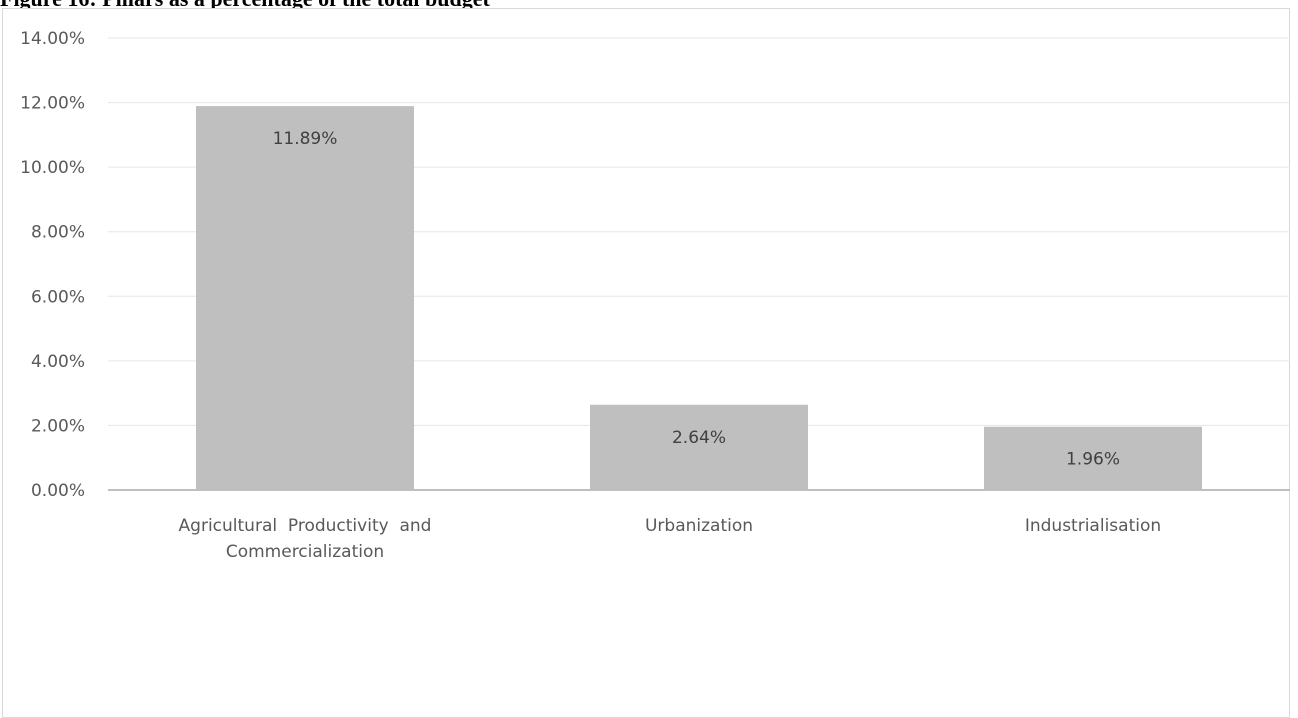 The height and width of the screenshot is (718, 1298). I want to click on x-tick-label: Urbanization, so click(699, 526).